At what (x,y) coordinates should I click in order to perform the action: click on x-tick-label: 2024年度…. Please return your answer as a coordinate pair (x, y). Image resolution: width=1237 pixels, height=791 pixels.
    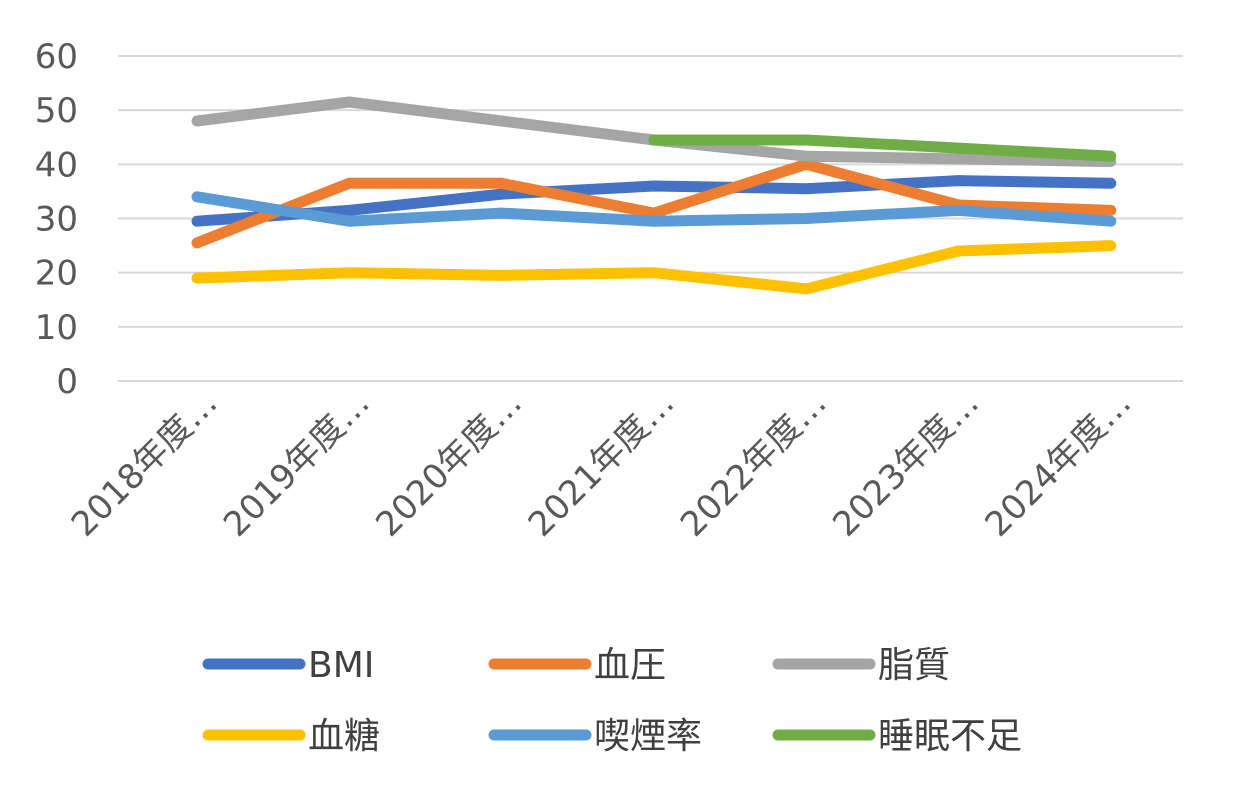
    Looking at the image, I should click on (1059, 464).